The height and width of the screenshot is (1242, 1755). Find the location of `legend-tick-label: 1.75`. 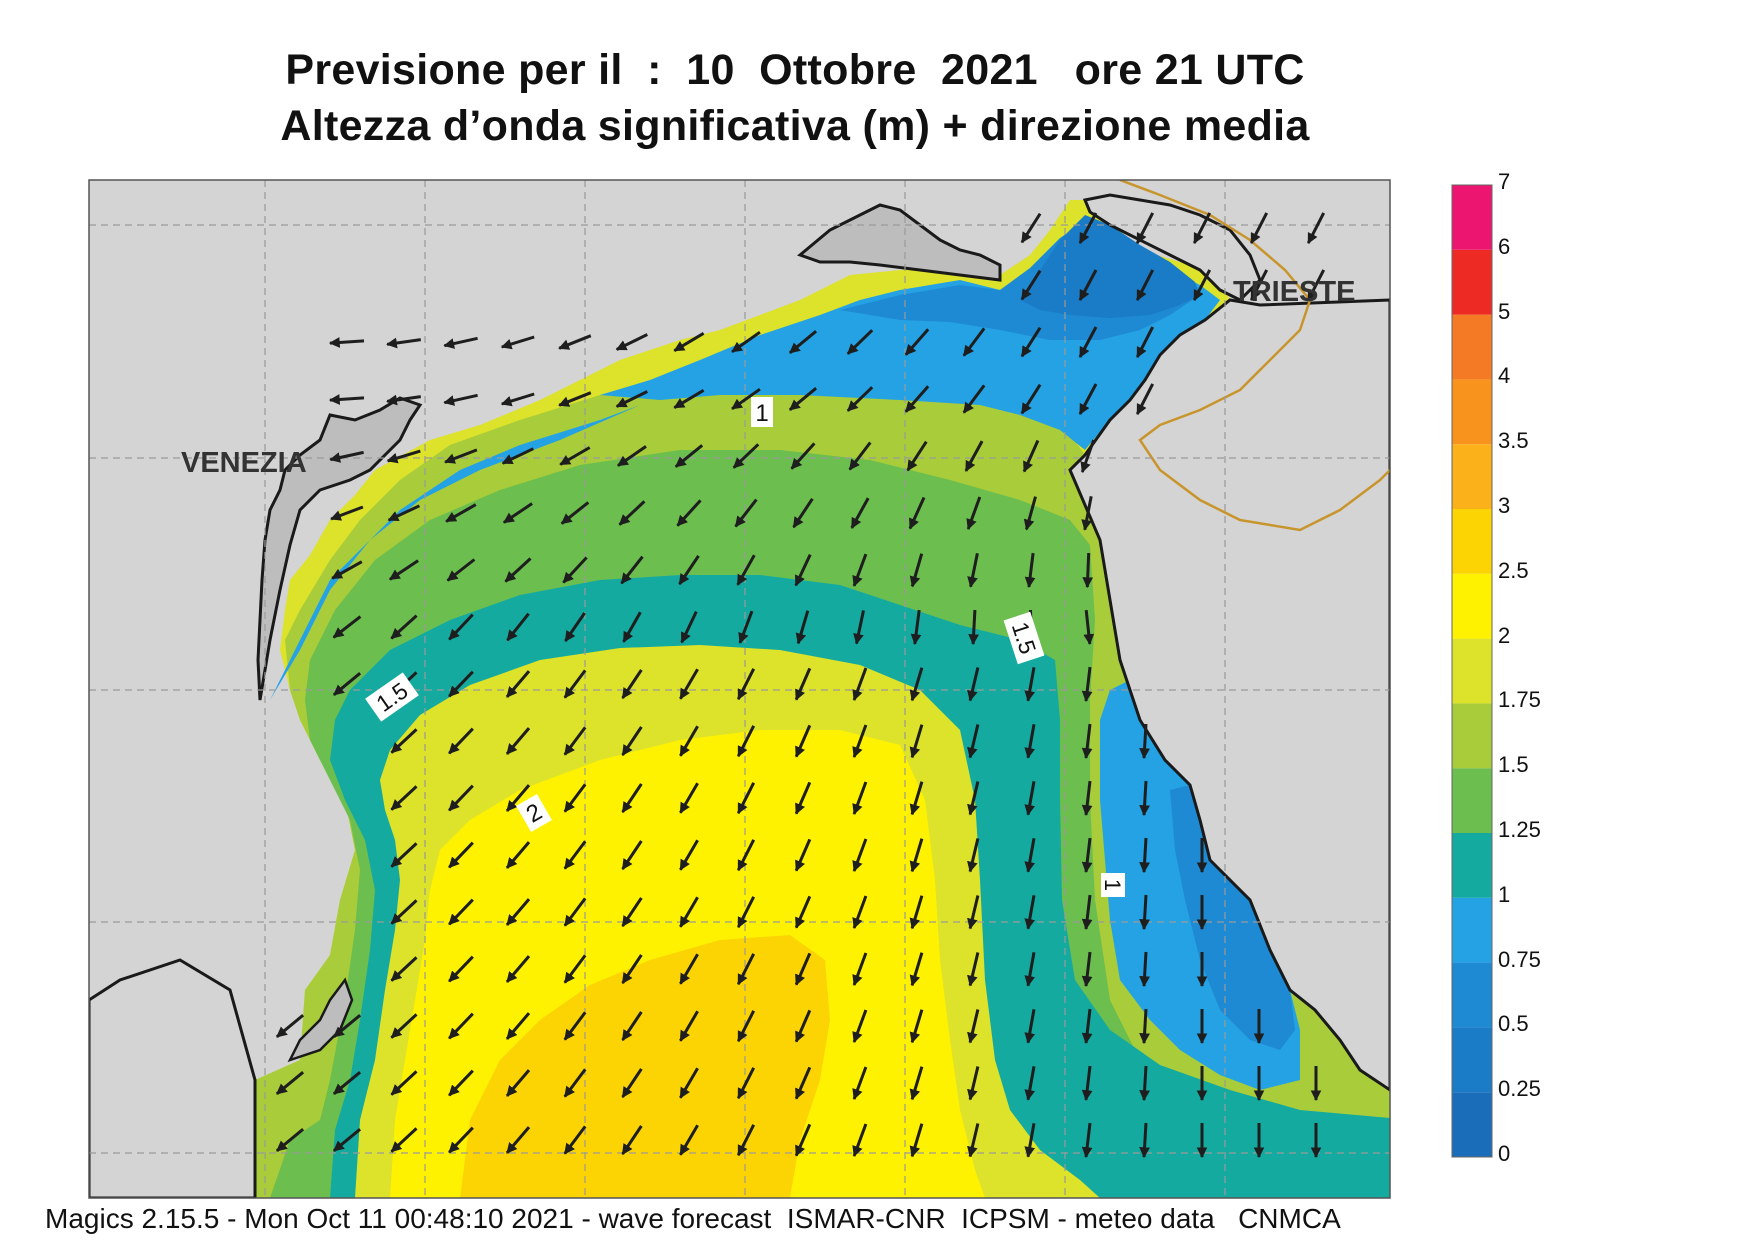

legend-tick-label: 1.75 is located at coordinates (1519, 700).